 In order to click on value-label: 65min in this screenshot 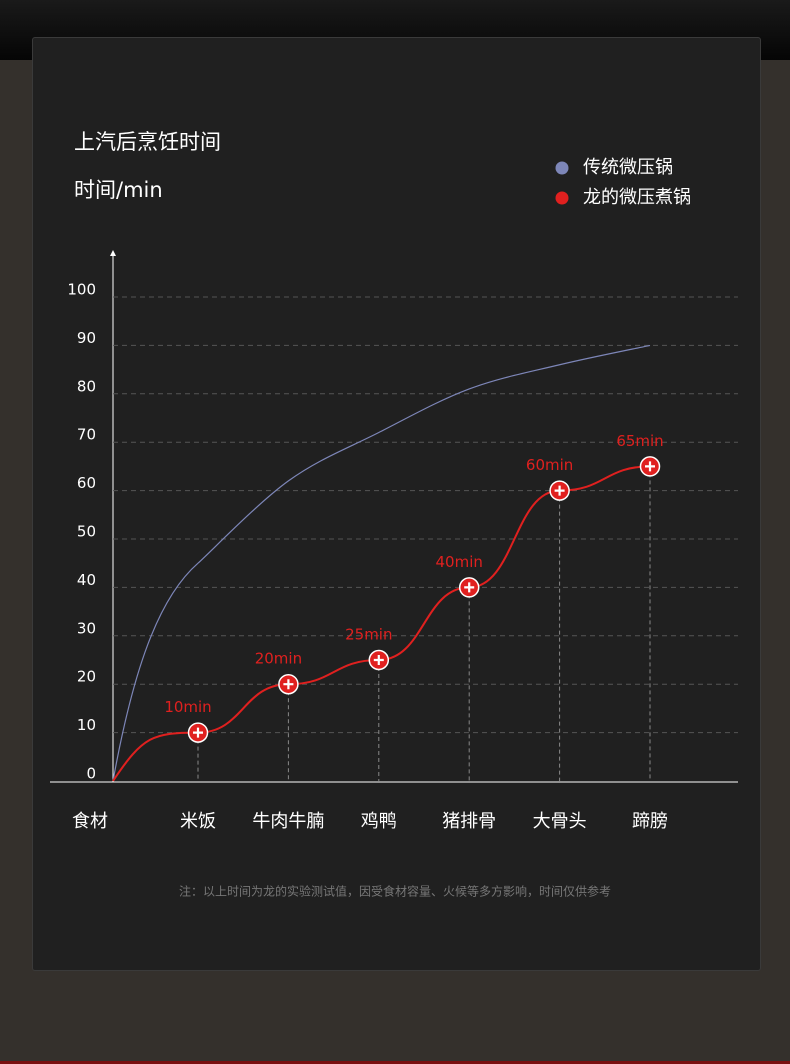, I will do `click(639, 441)`.